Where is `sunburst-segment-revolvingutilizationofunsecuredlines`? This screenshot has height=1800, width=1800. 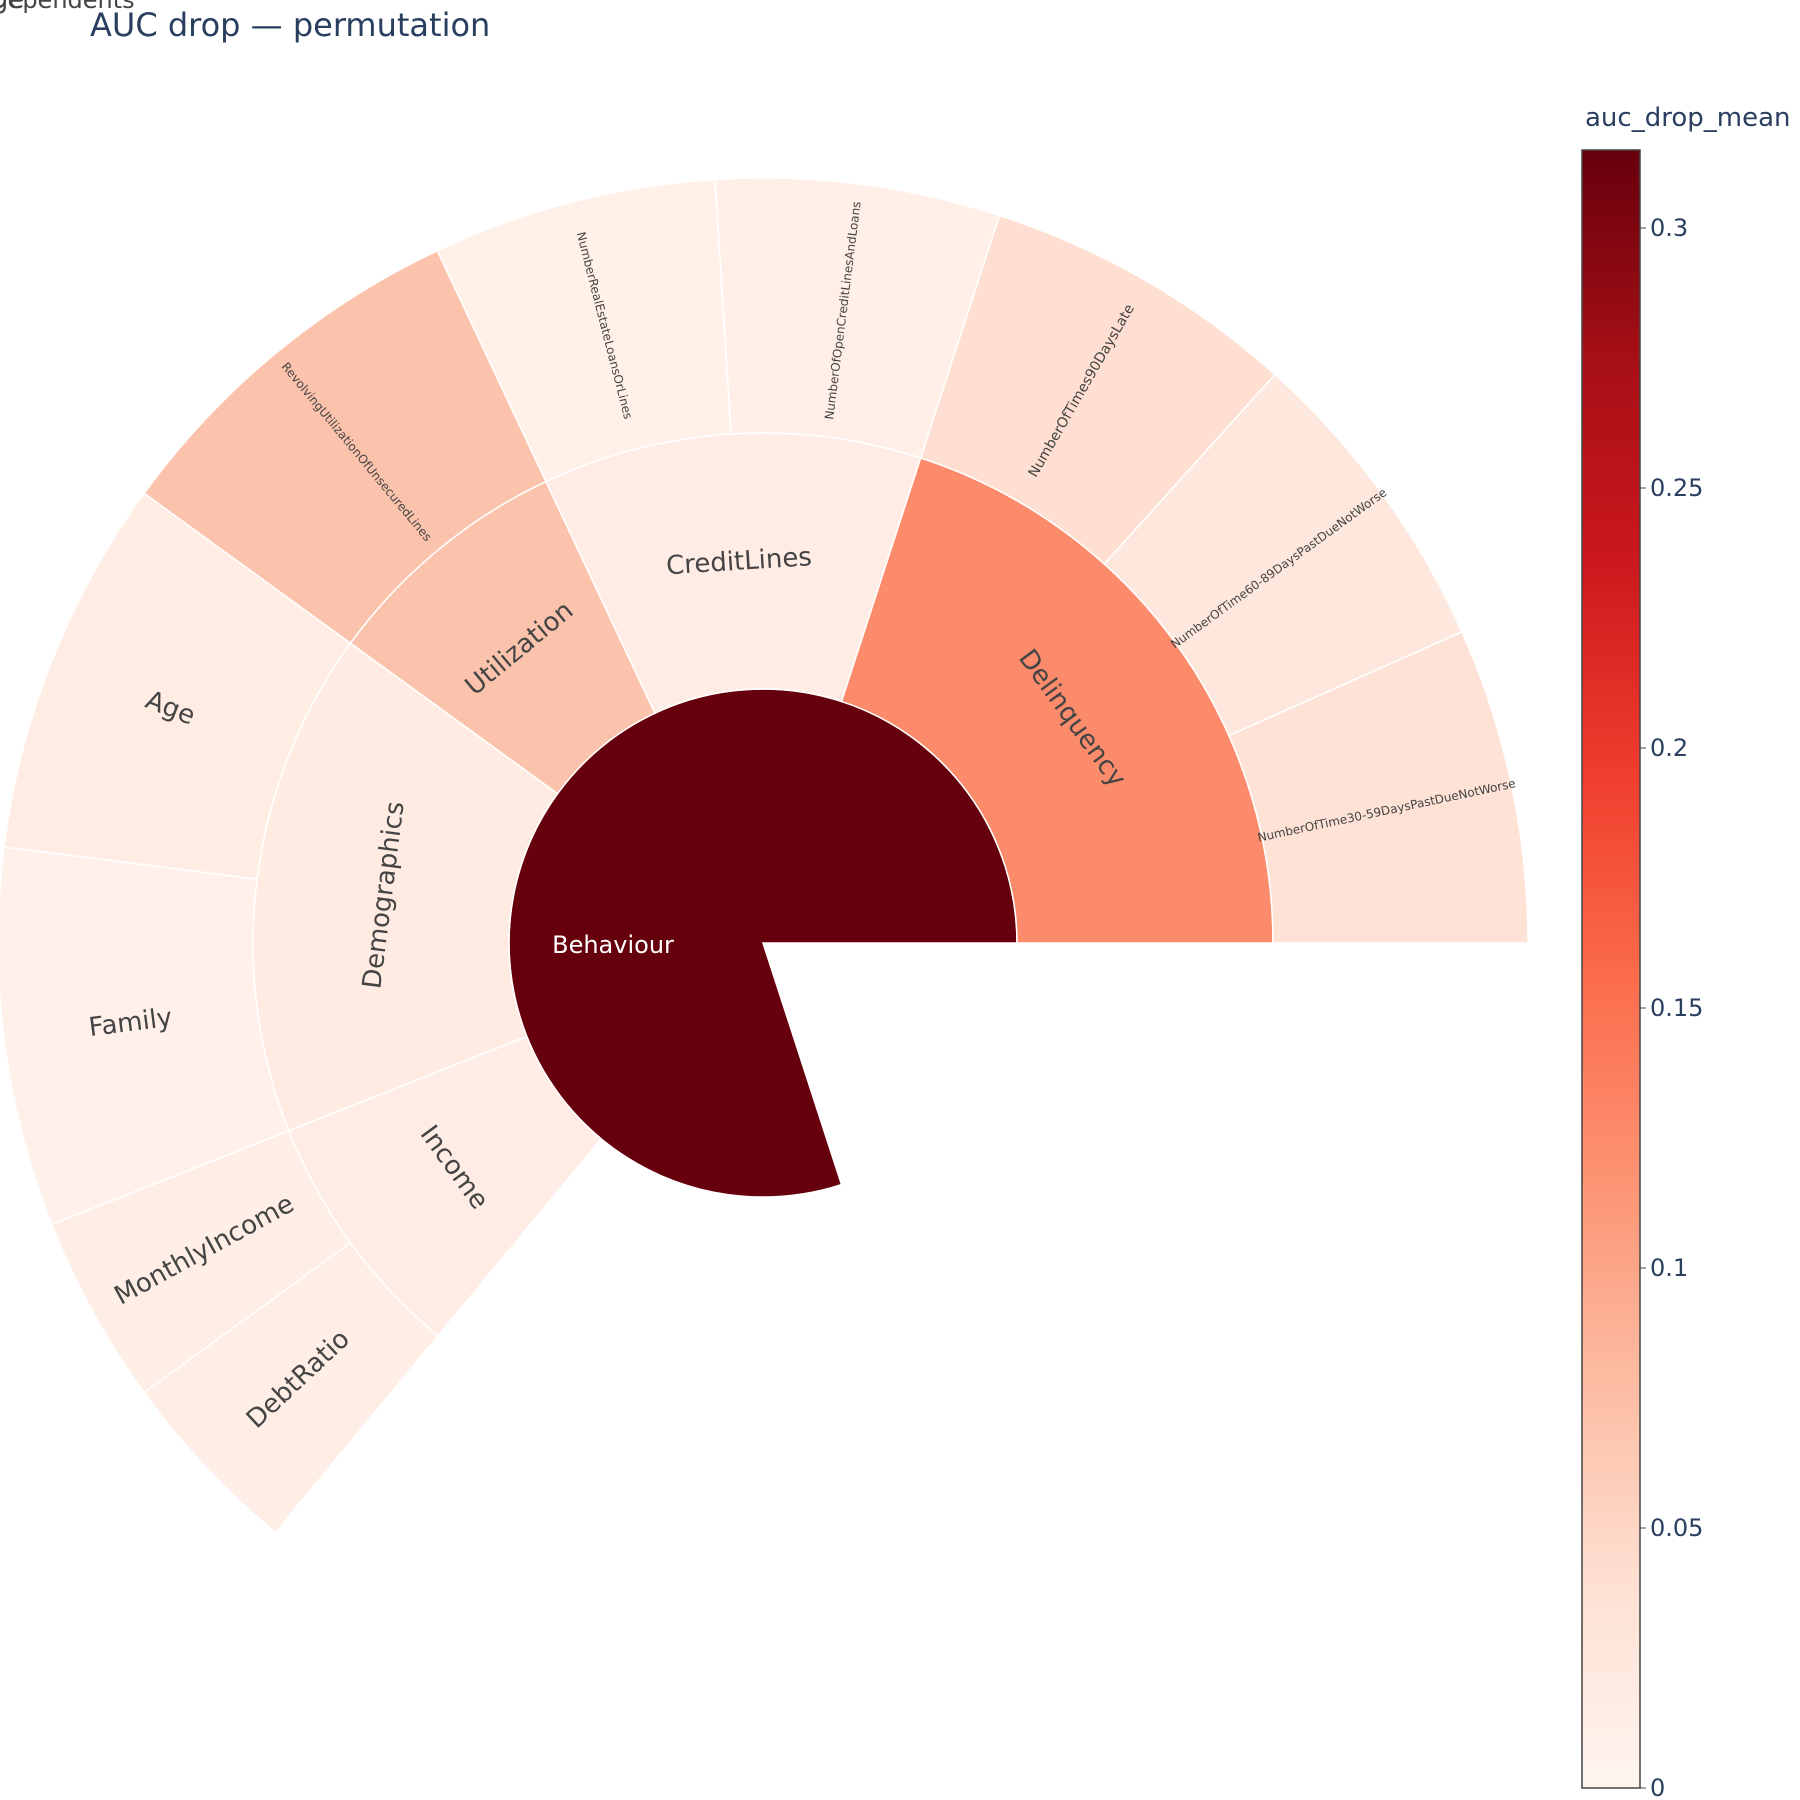
sunburst-segment-revolvingutilizationofunsecuredlines is located at coordinates (345, 447).